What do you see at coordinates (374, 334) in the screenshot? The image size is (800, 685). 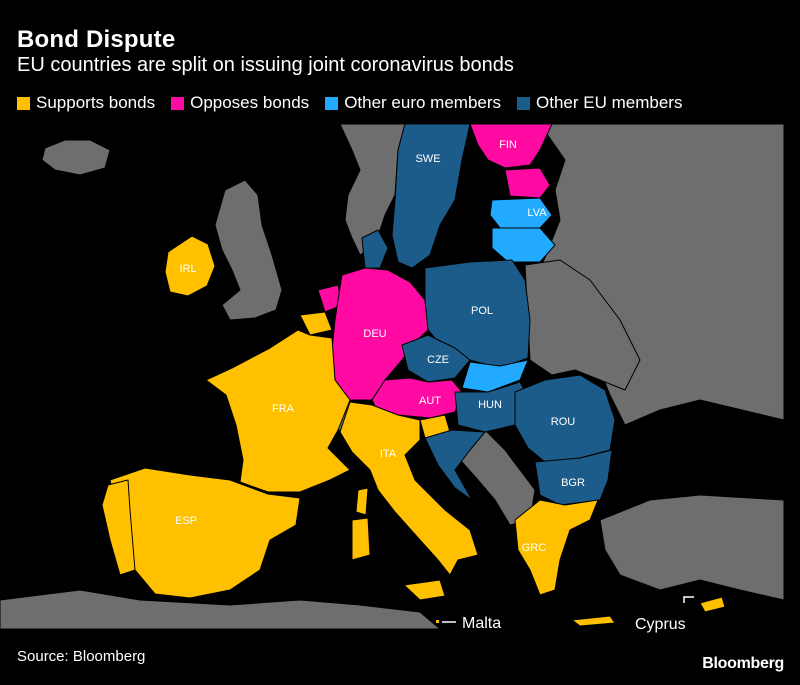 I see `label-deu: DEU` at bounding box center [374, 334].